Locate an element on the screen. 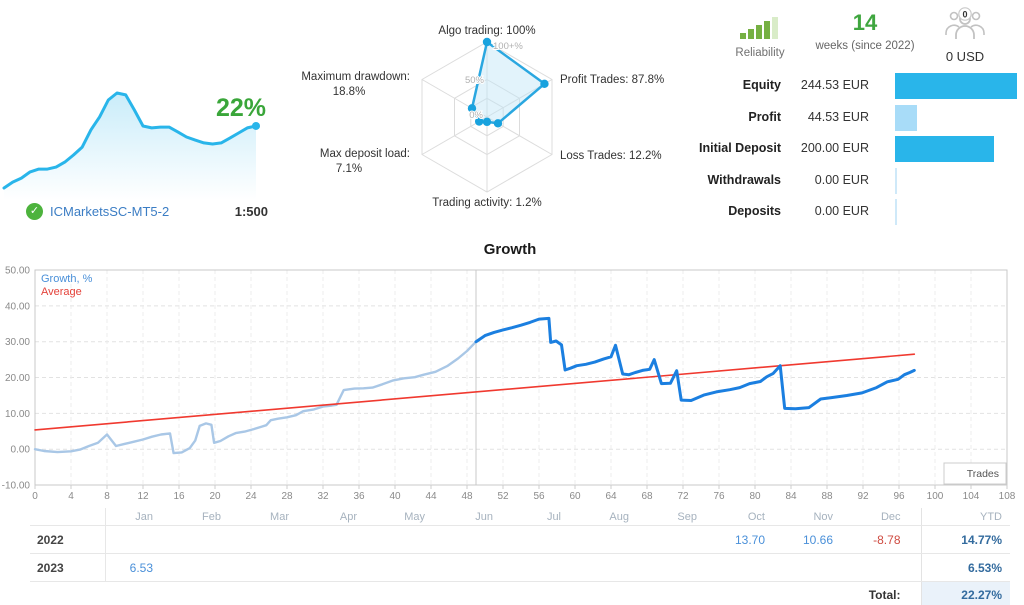 The width and height of the screenshot is (1024, 605). x-tick-label: 16 is located at coordinates (179, 496).